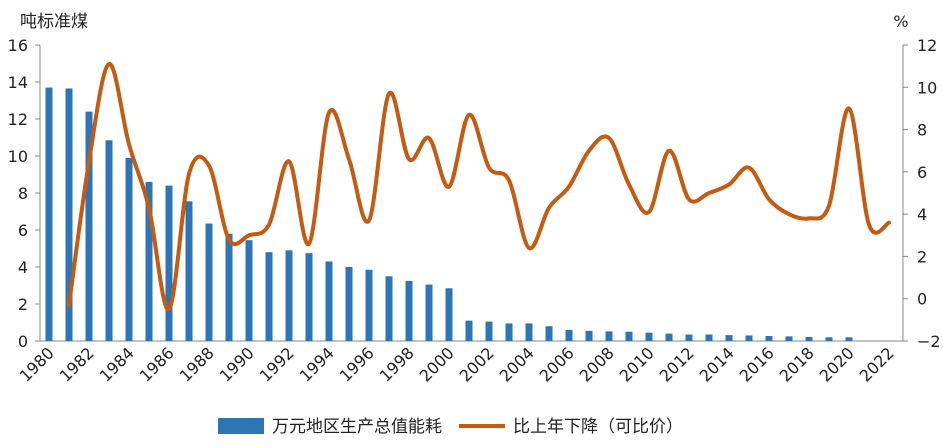  I want to click on right-tick-label: −2, so click(929, 341).